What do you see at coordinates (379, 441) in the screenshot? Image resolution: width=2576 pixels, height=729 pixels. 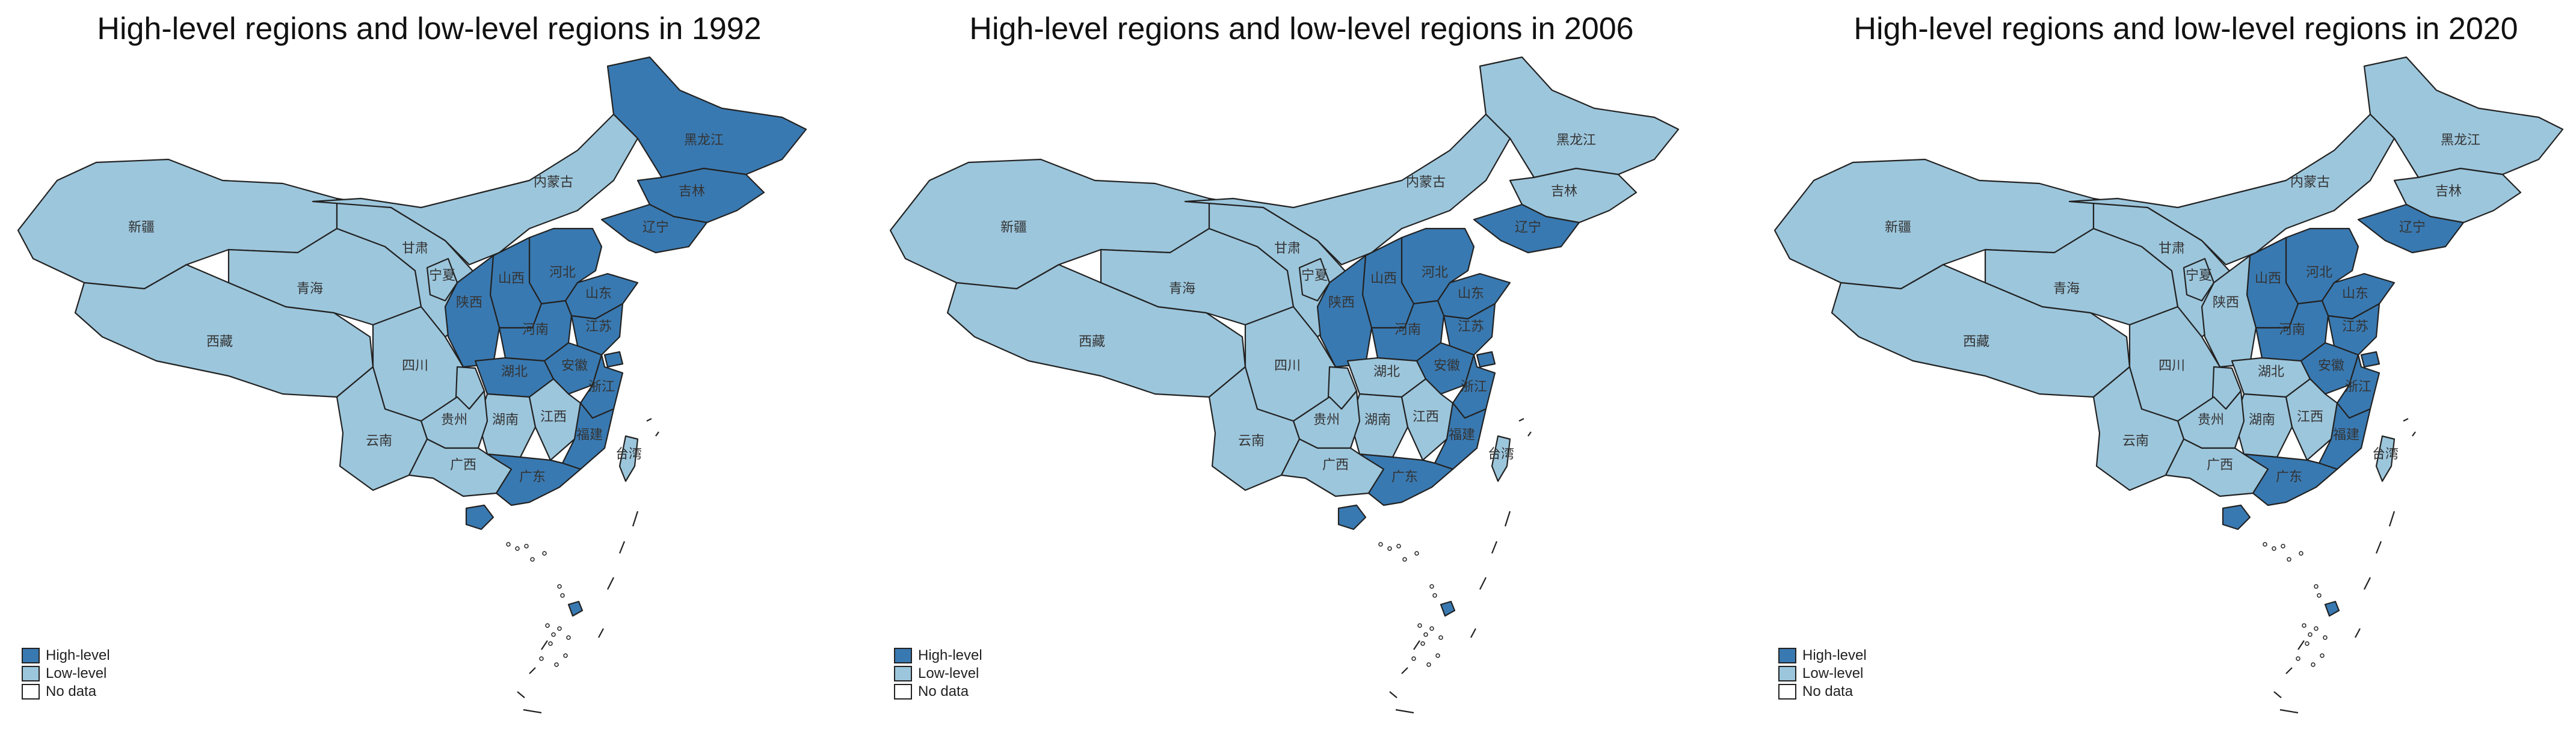 I see `province-label: 云南` at bounding box center [379, 441].